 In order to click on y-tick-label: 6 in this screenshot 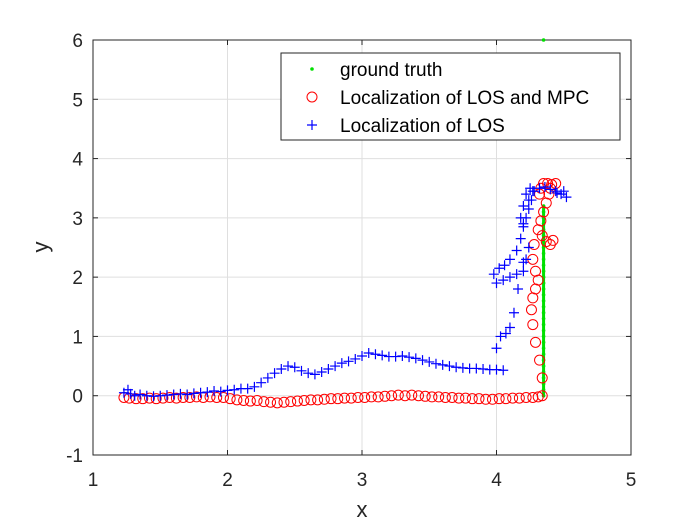, I will do `click(77, 41)`.